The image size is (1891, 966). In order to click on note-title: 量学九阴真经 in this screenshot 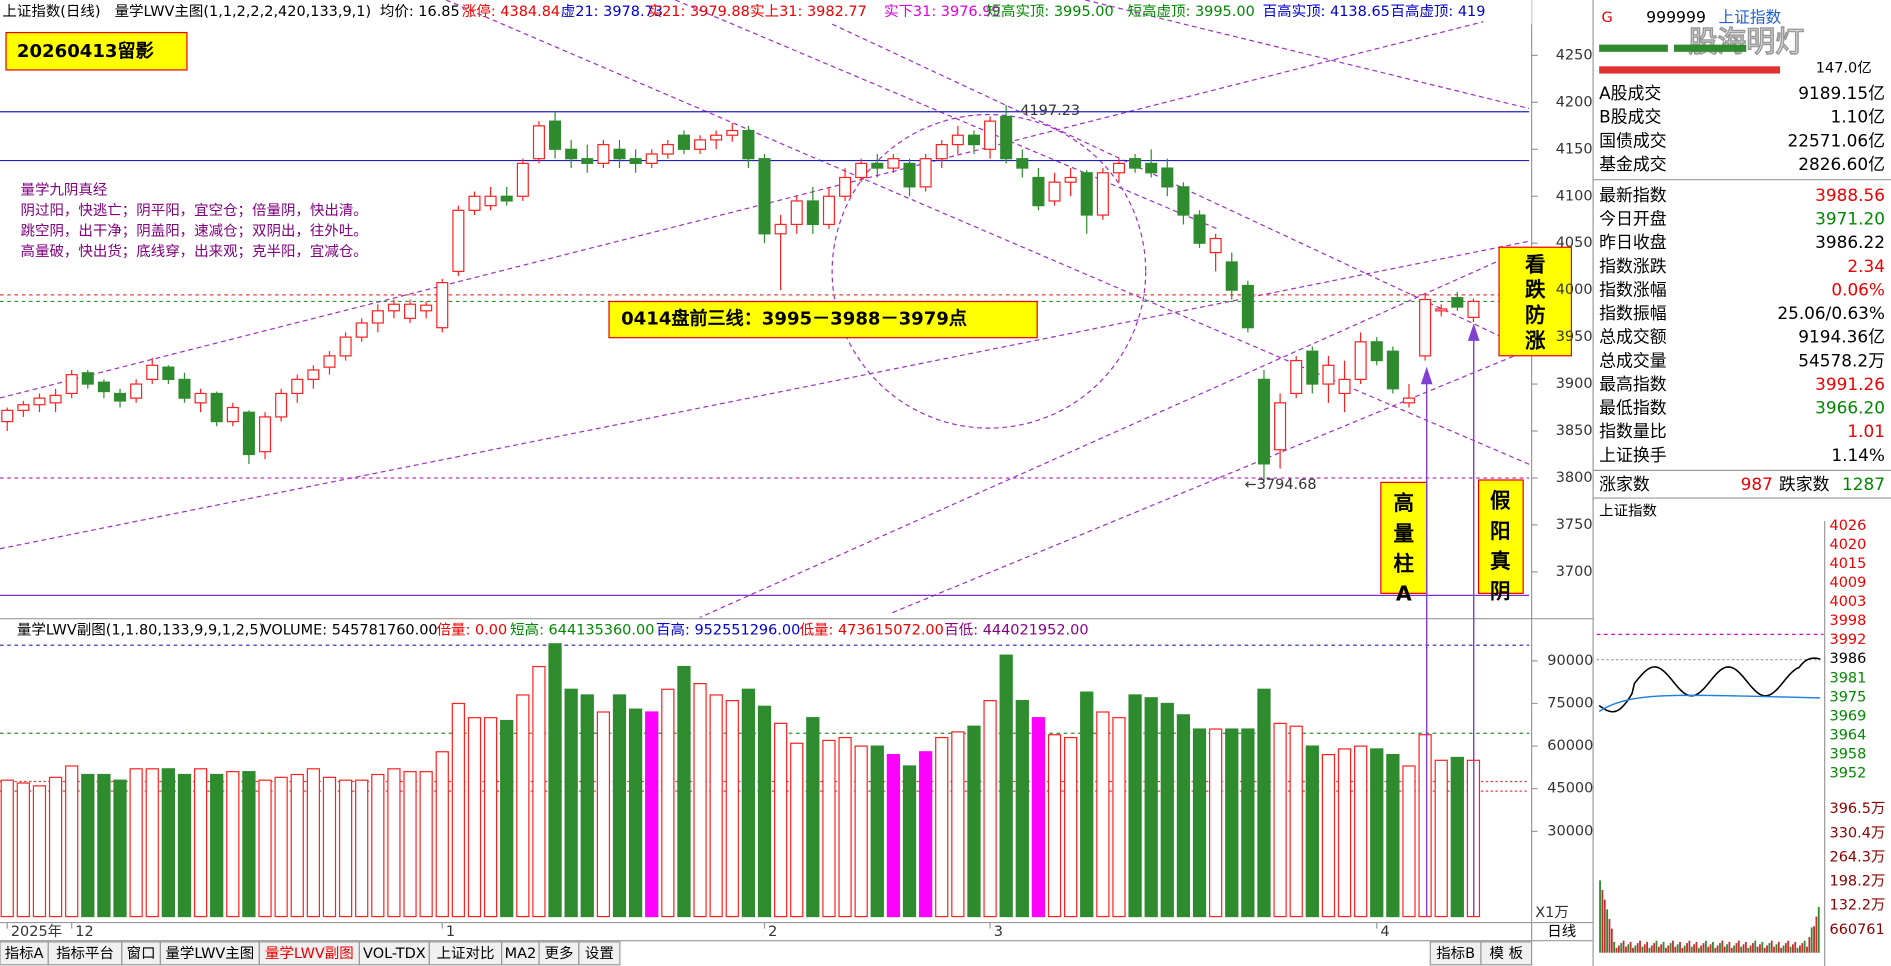, I will do `click(64, 190)`.